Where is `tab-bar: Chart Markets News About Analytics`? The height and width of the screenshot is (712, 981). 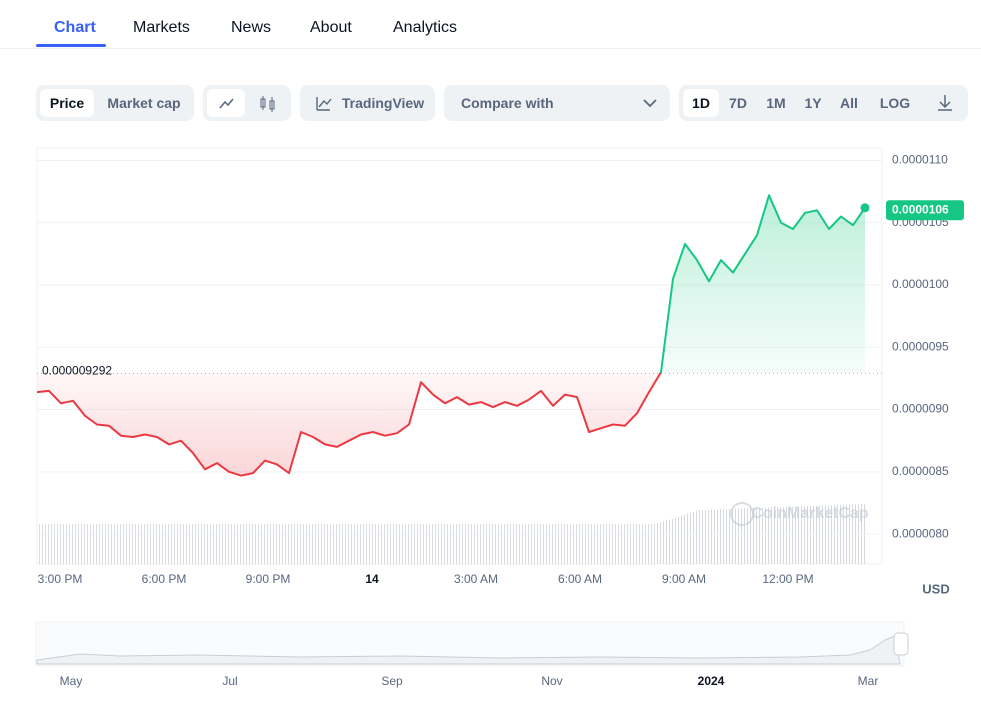
tab-bar: Chart Markets News About Analytics is located at coordinates (490, 24).